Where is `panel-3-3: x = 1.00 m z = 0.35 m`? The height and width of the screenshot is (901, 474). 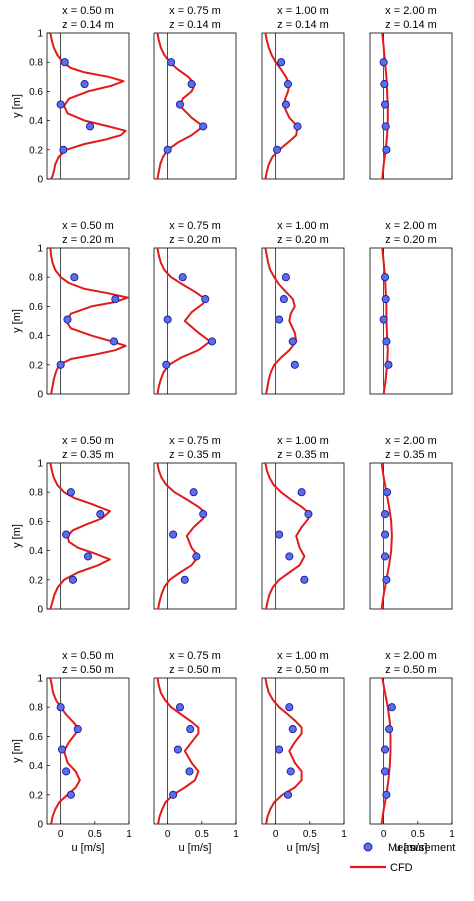 panel-3-3: x = 1.00 m z = 0.35 m is located at coordinates (303, 522).